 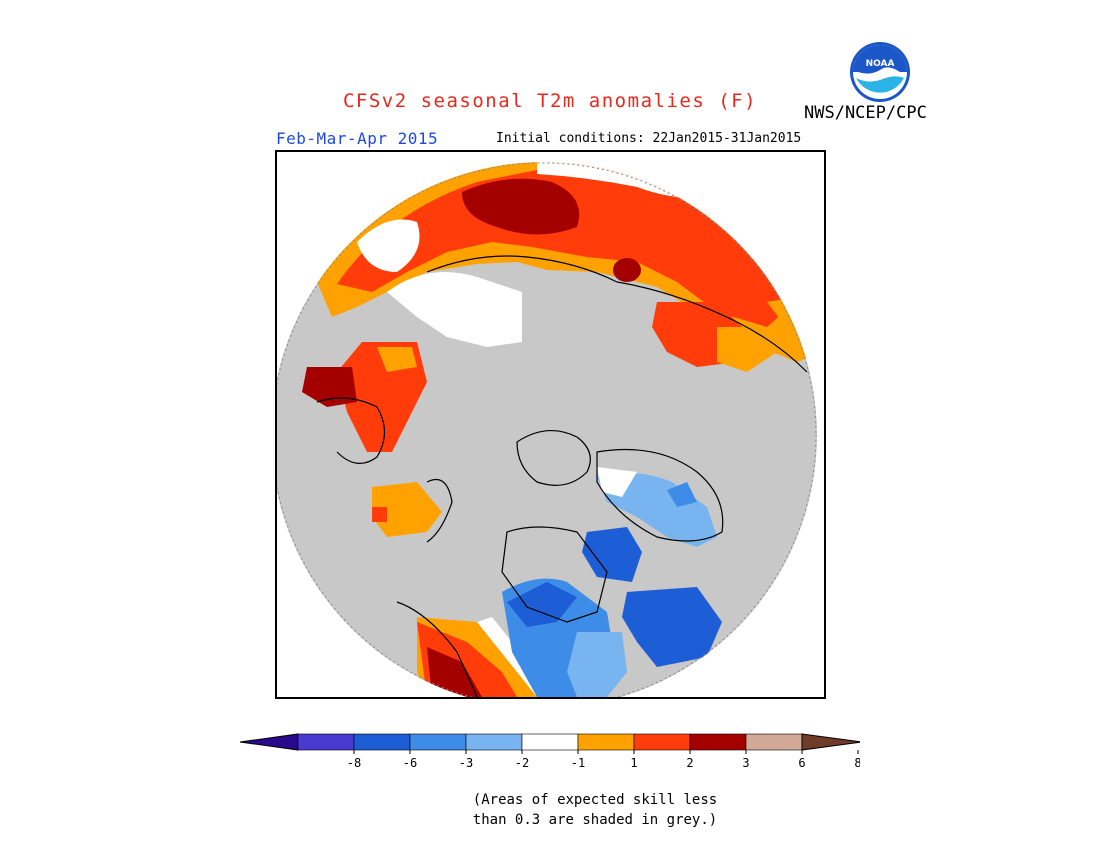 What do you see at coordinates (522, 763) in the screenshot?
I see `colorbar-tick-label: -2` at bounding box center [522, 763].